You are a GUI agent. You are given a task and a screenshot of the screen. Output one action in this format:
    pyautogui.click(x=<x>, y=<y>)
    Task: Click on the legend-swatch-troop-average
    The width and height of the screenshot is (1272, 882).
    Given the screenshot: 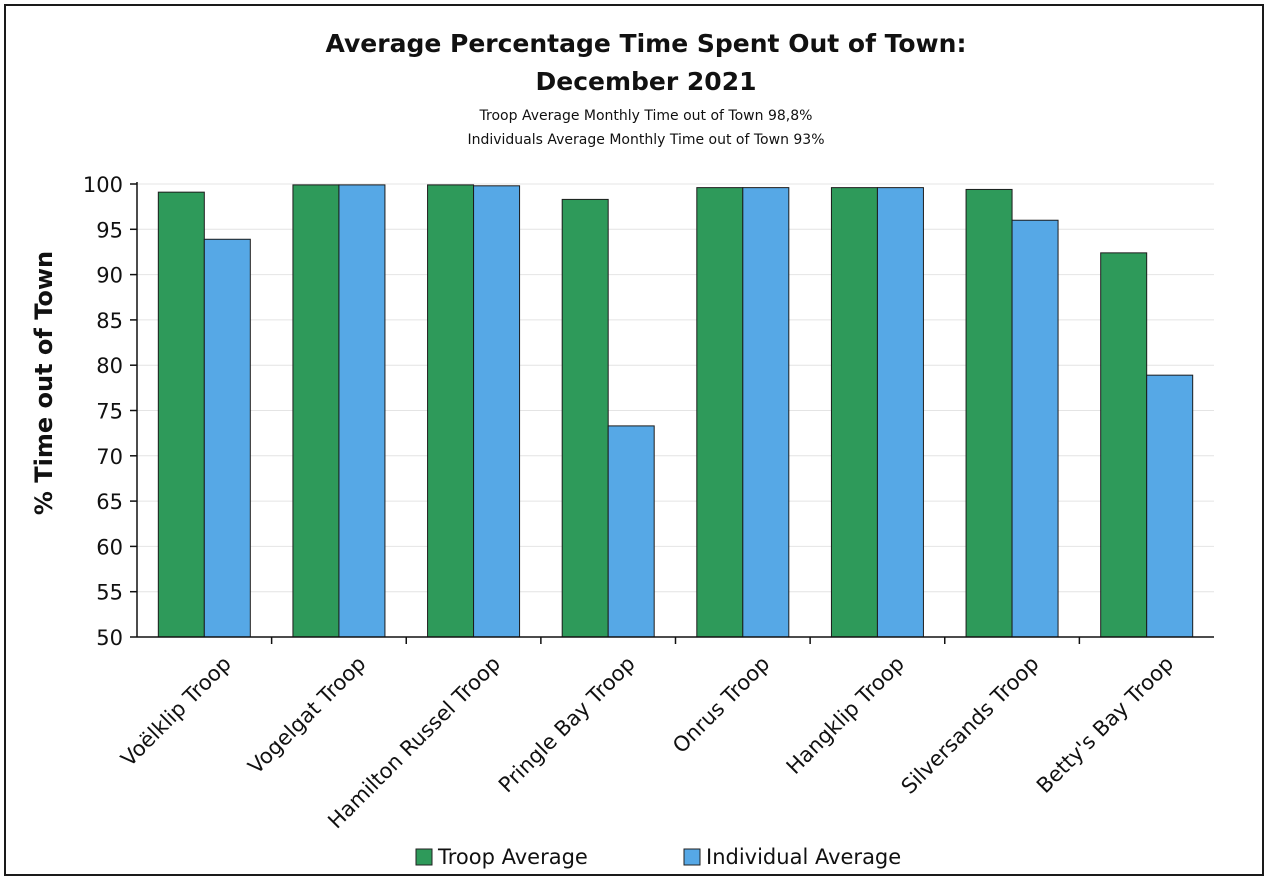 What is the action you would take?
    pyautogui.click(x=424, y=857)
    